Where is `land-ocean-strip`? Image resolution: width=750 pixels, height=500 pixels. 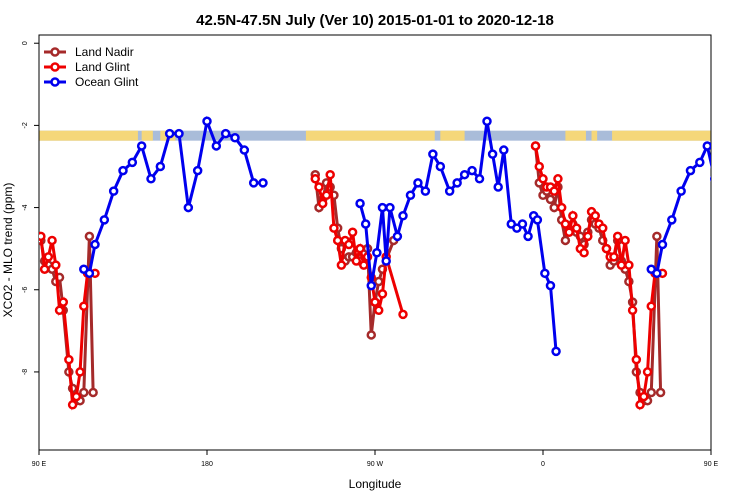 land-ocean-strip is located at coordinates (375, 135).